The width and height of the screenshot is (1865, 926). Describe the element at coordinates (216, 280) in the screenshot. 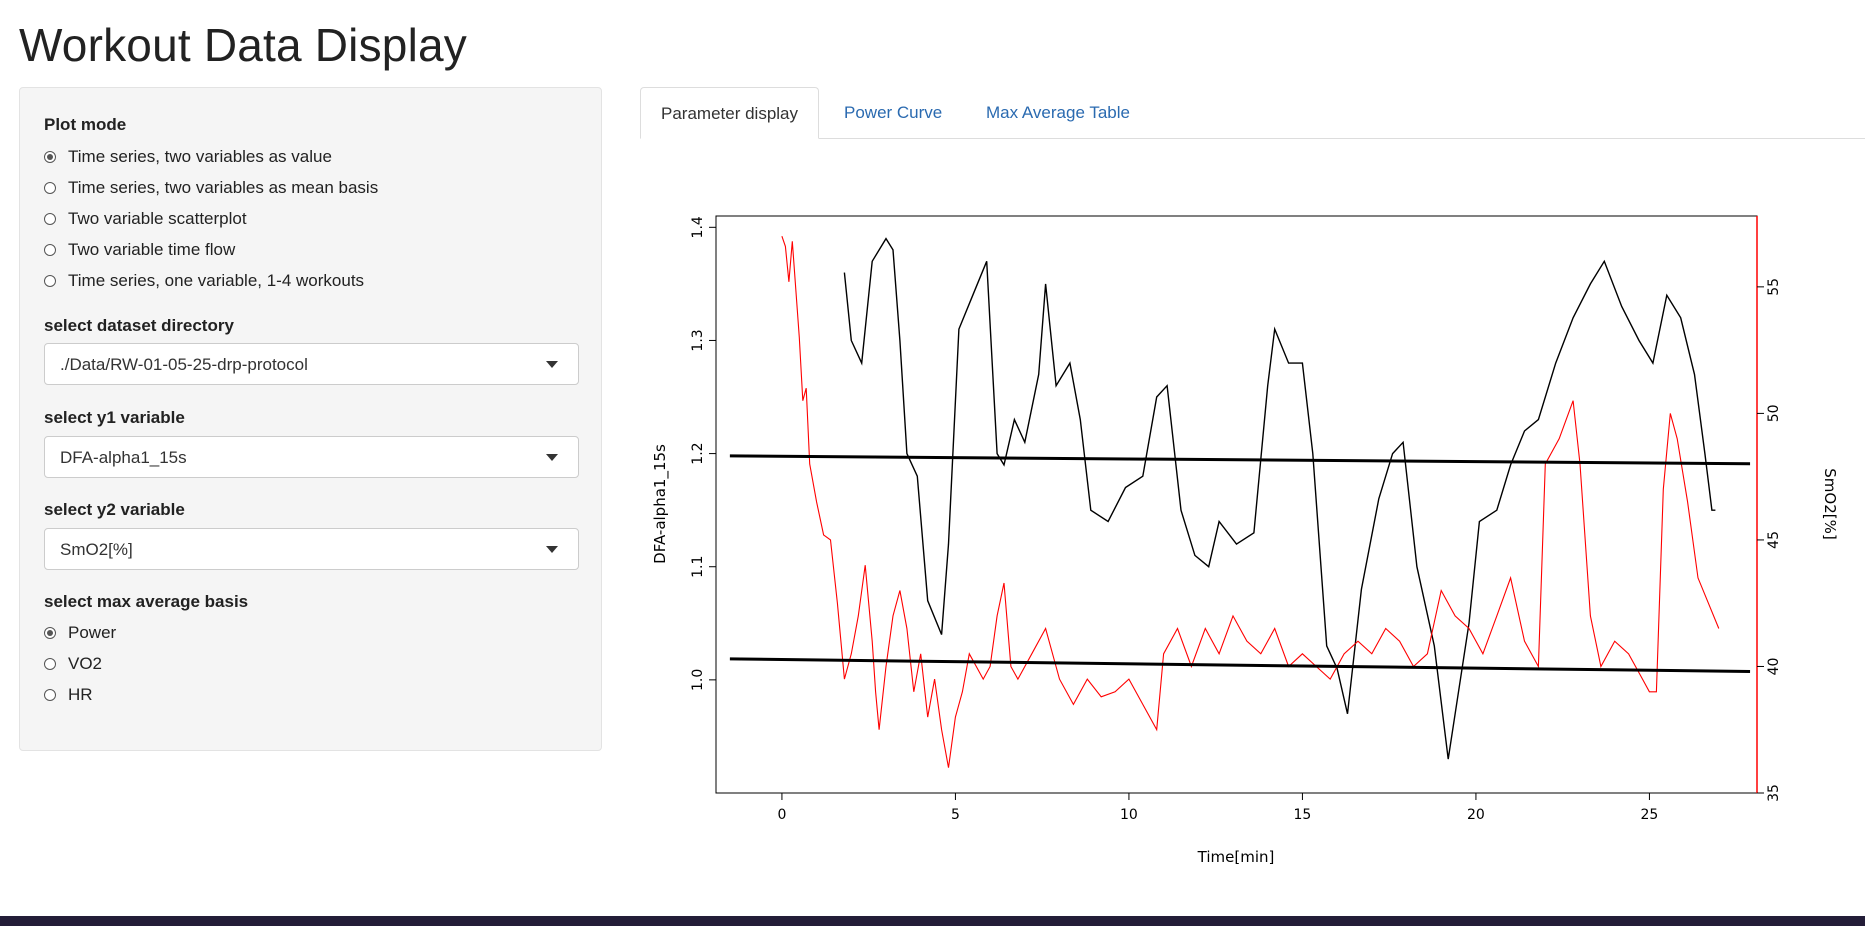

I see `radio-option-label: Time series, one variable, 1-4 workouts` at that location.